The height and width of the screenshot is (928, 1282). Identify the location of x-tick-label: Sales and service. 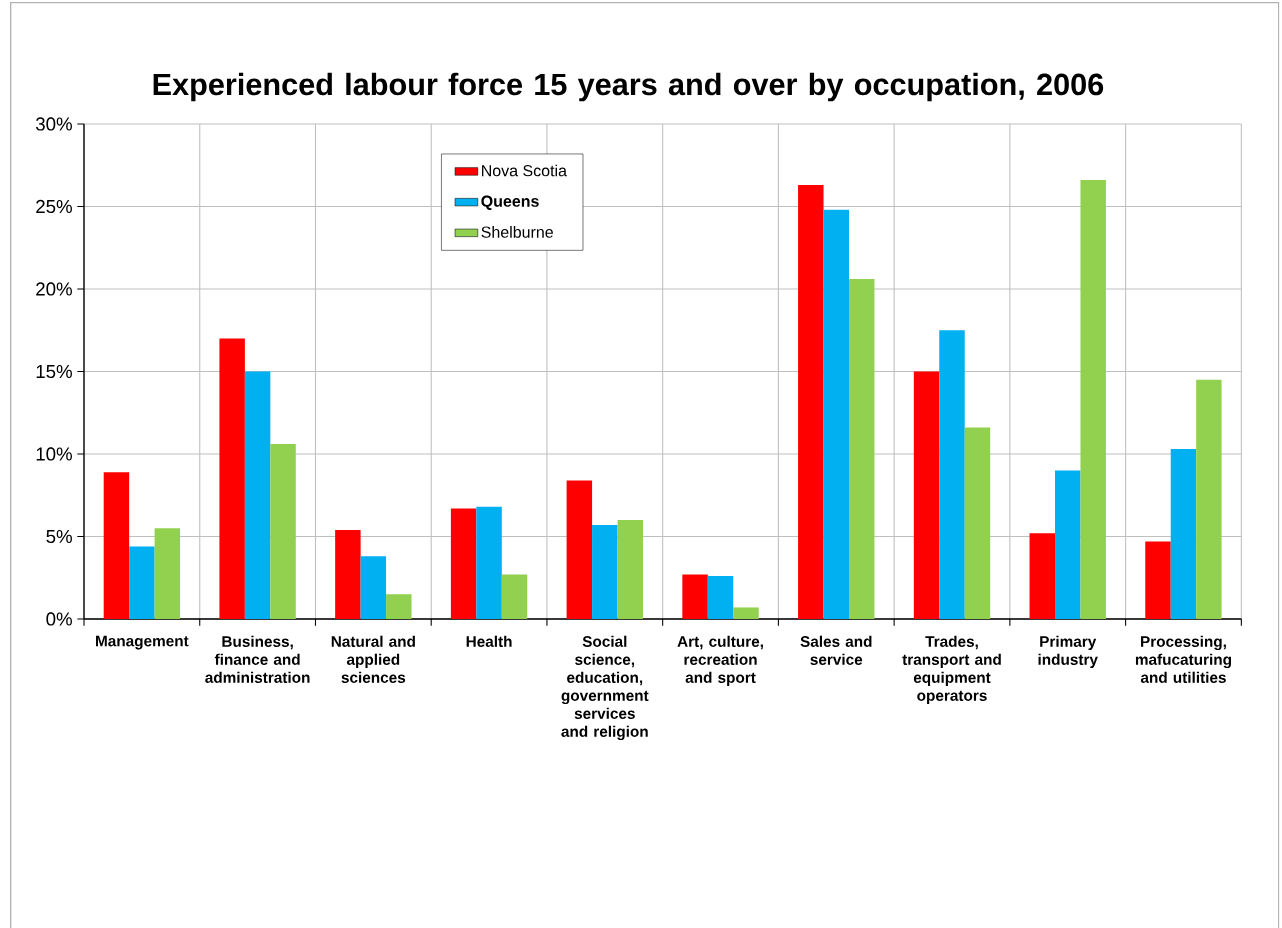
(836, 650).